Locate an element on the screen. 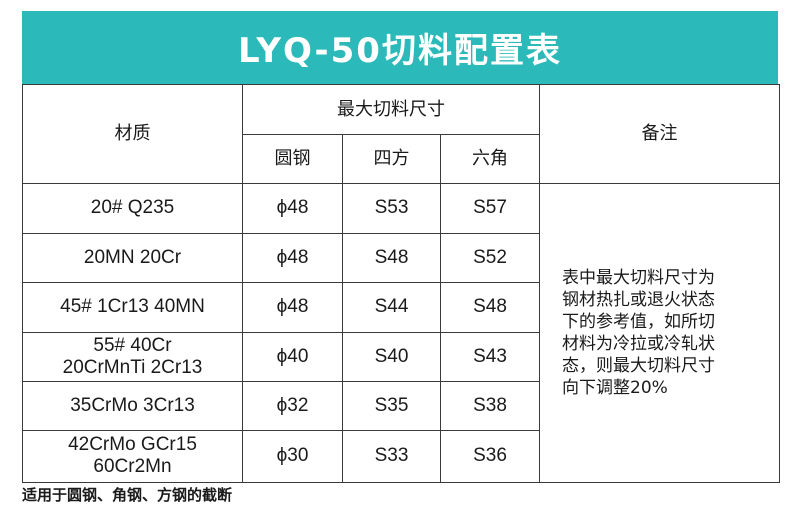  square-cell: S44 is located at coordinates (391, 307).